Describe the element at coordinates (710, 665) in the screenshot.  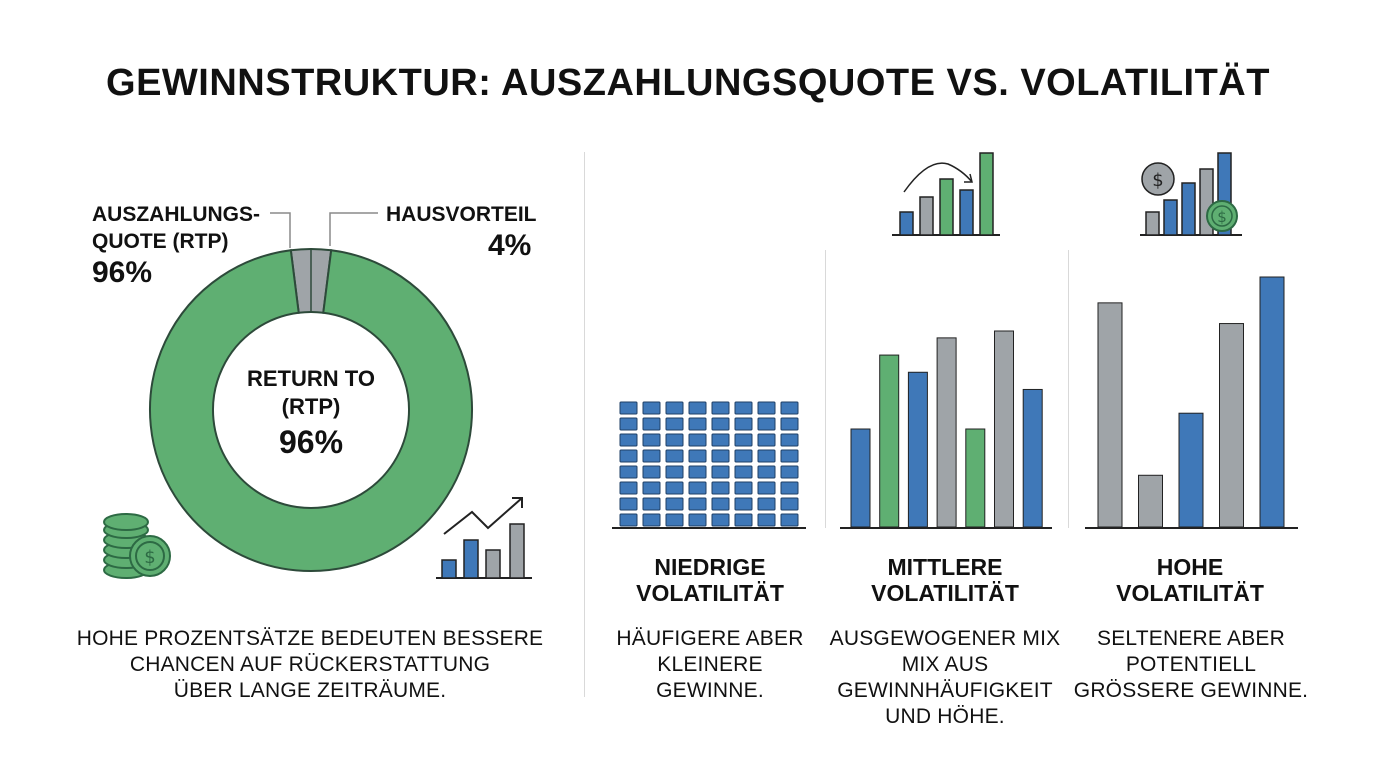
I see `low-volatility-caption: HÄUFIGERE ABER KLEINERE GEWINNE.` at that location.